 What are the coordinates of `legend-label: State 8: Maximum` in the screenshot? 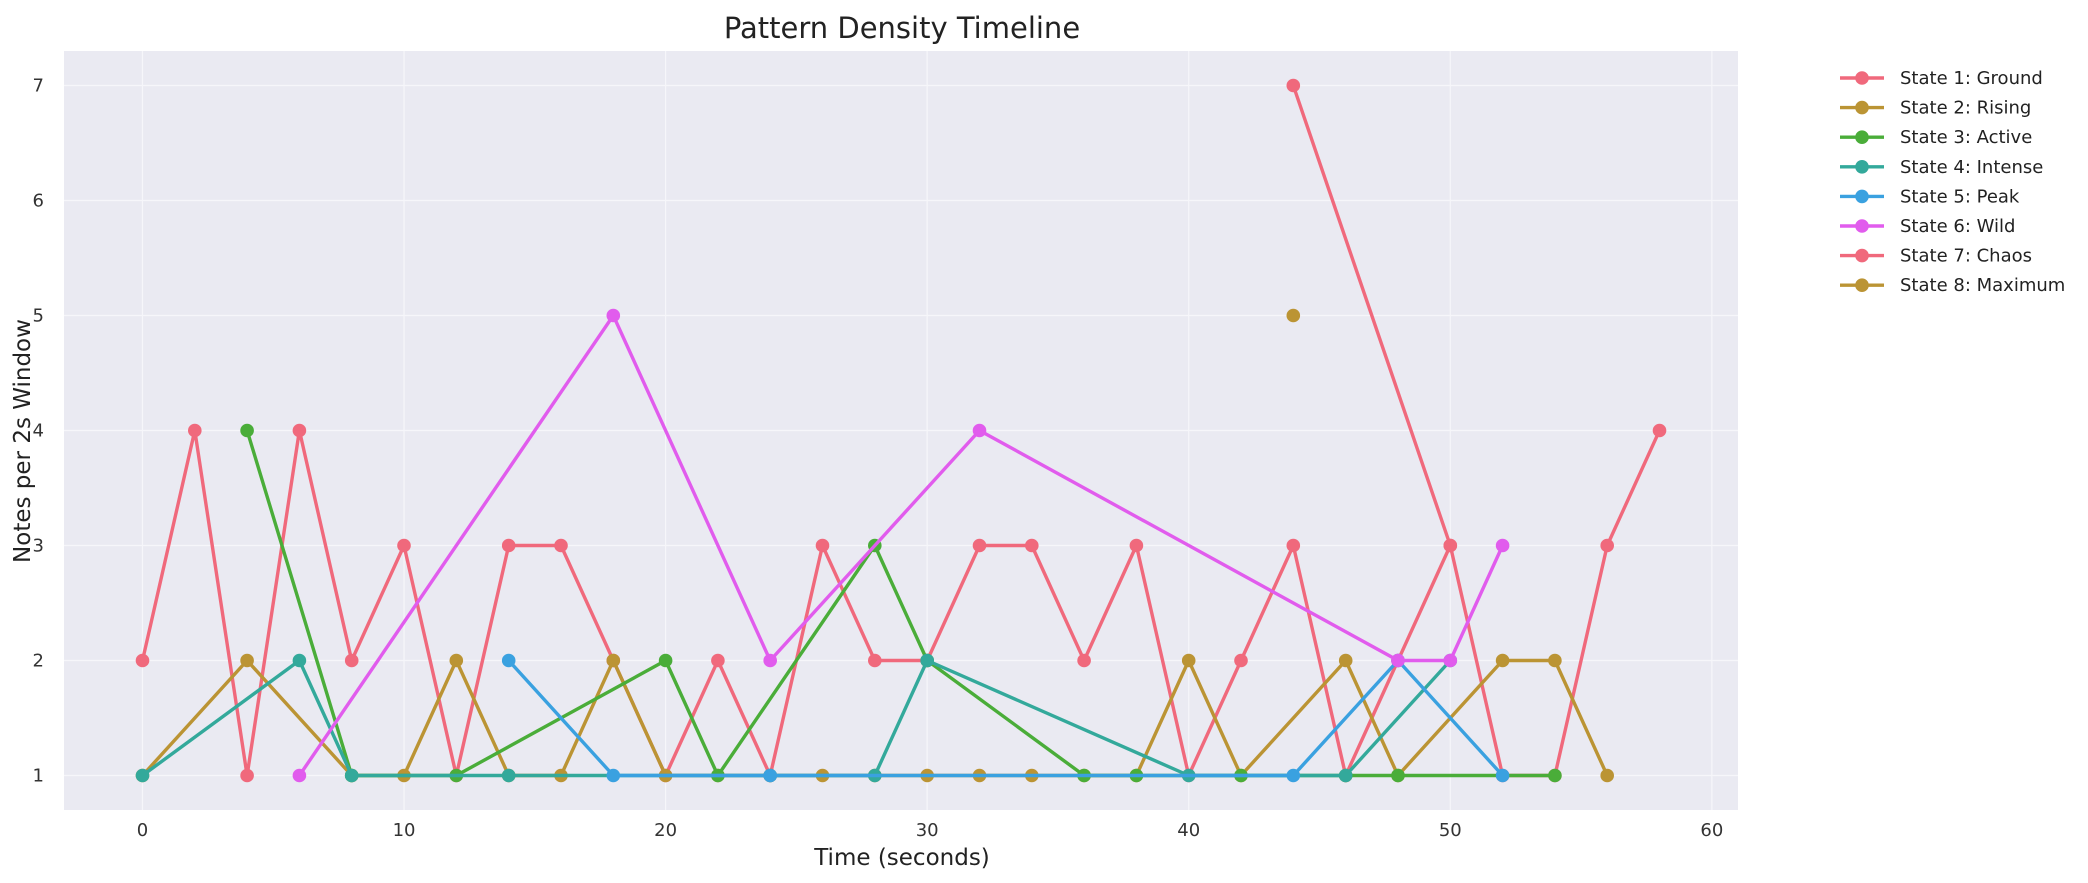 It's located at (1982, 285).